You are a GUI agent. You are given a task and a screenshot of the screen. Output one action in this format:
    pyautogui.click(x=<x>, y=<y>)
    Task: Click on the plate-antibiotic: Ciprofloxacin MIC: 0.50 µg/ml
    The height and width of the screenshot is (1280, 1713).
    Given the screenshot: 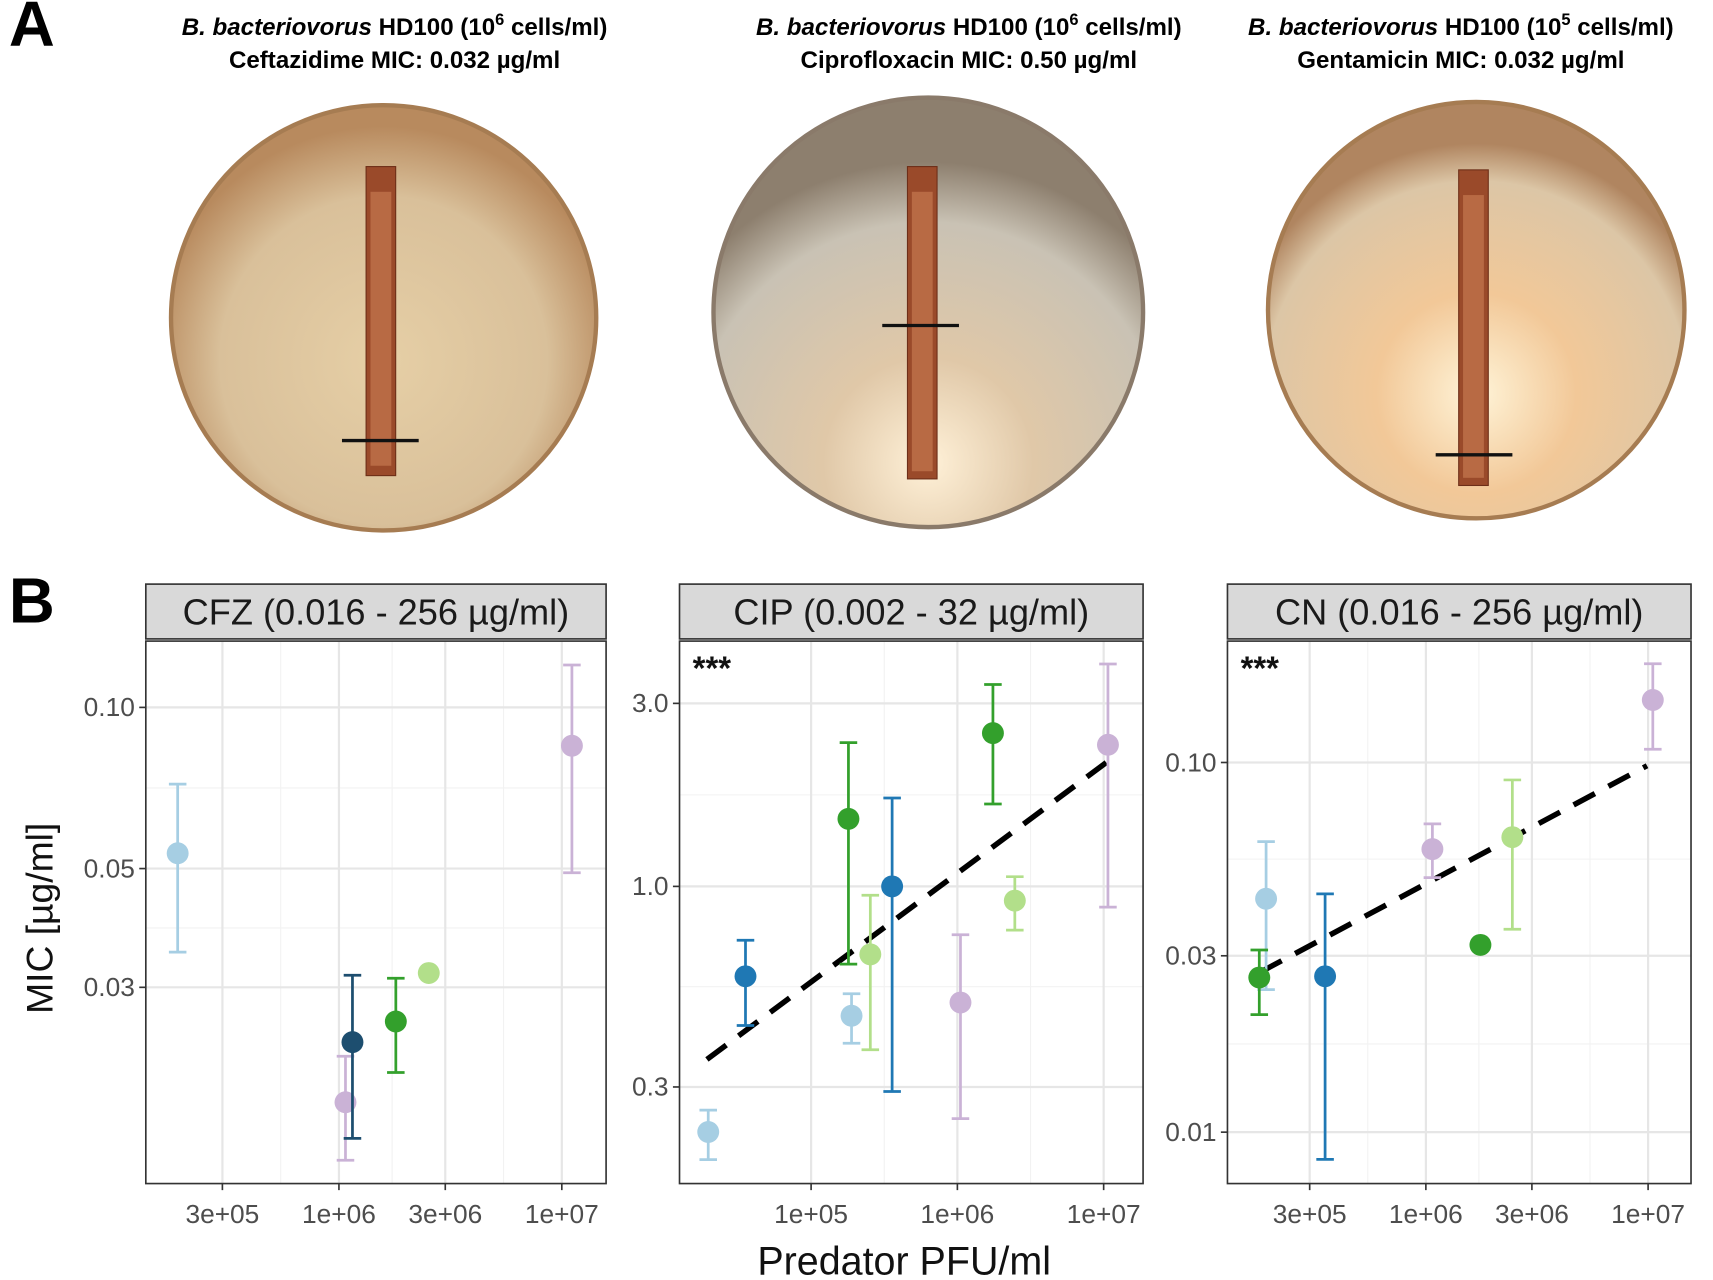 What is the action you would take?
    pyautogui.click(x=969, y=60)
    